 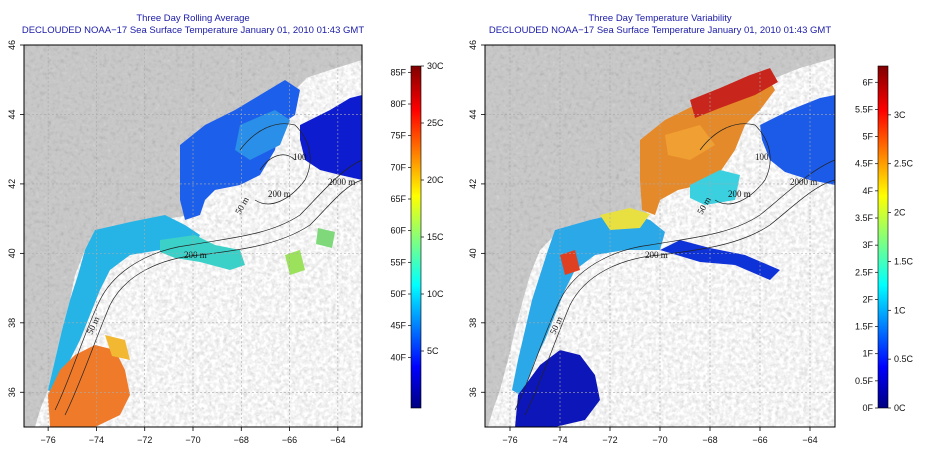 What do you see at coordinates (762, 157) in the screenshot?
I see `isobath-label-100-right: 100` at bounding box center [762, 157].